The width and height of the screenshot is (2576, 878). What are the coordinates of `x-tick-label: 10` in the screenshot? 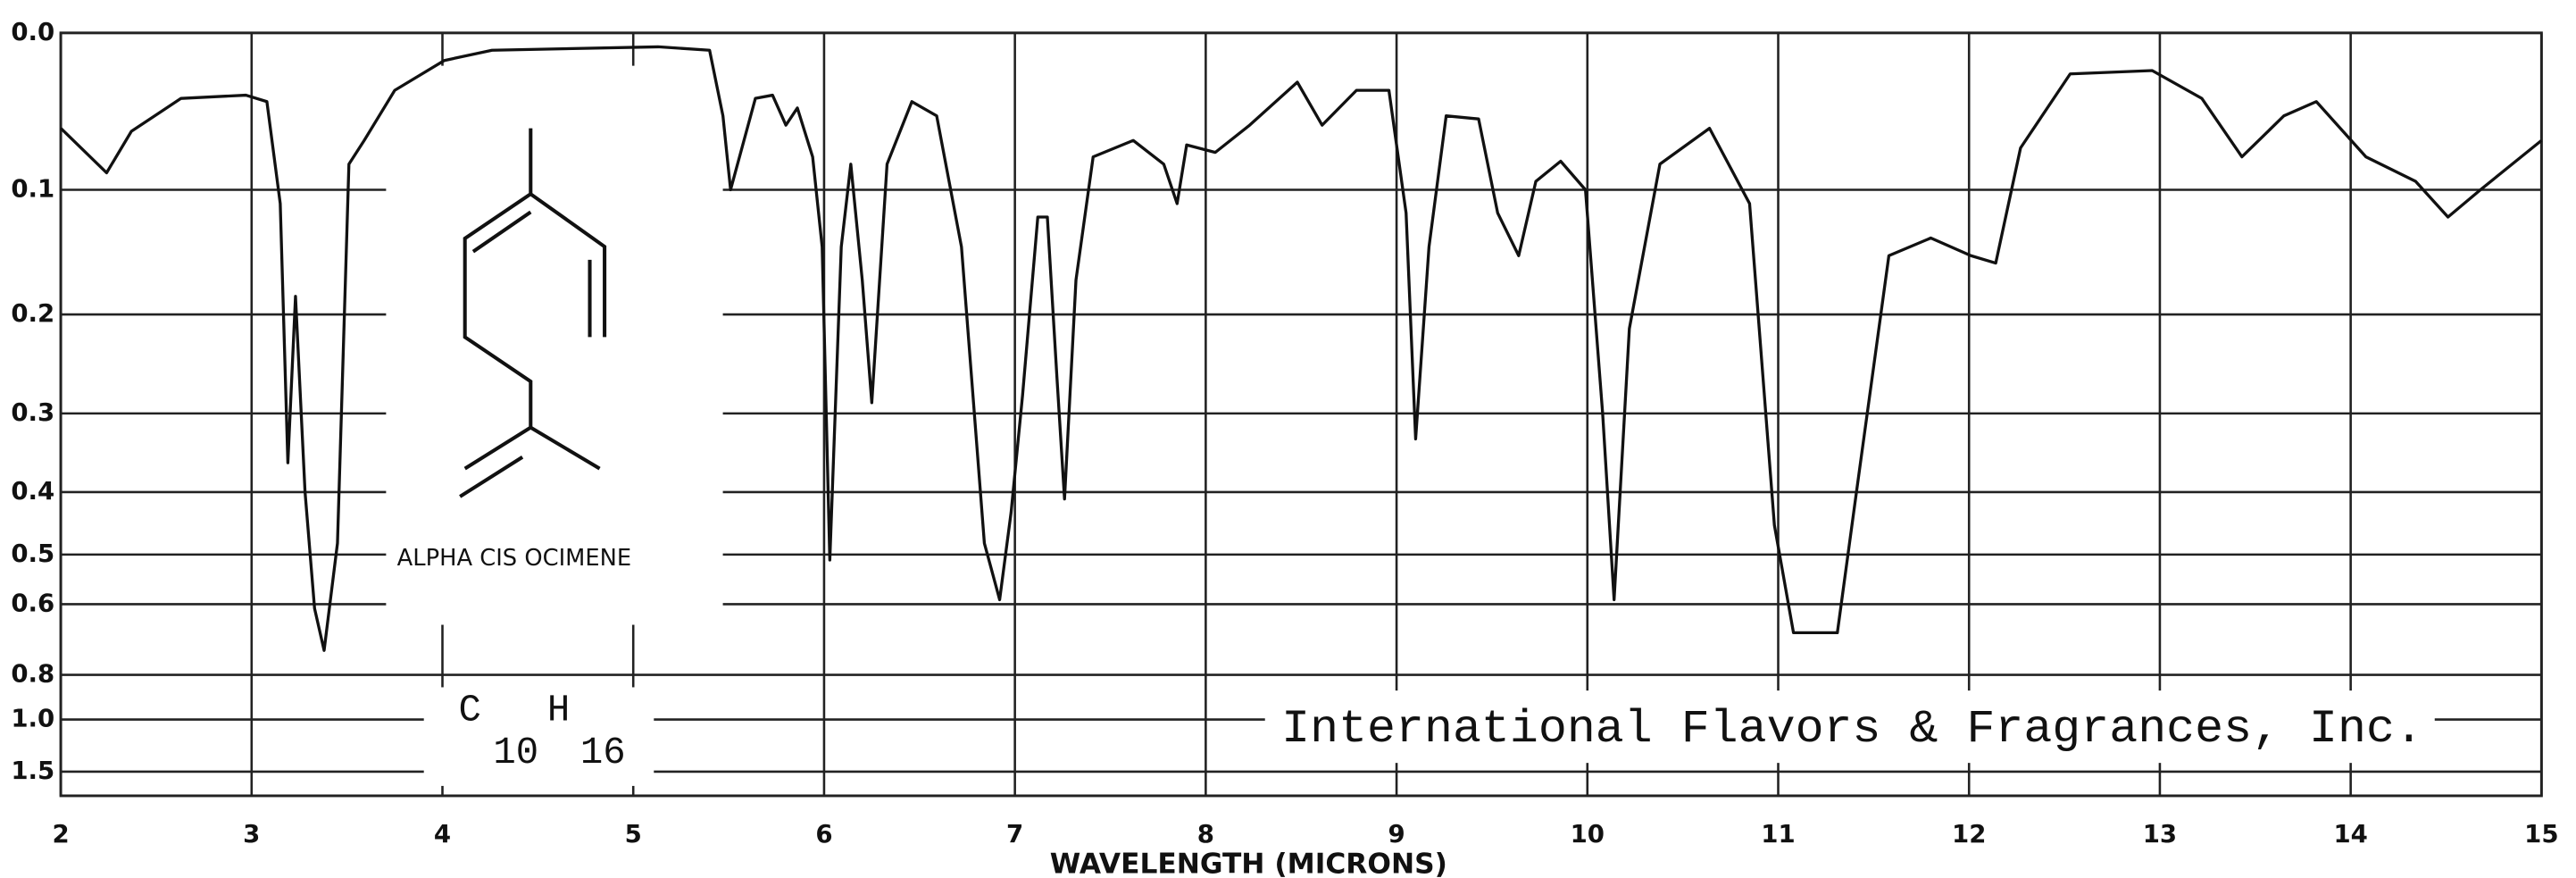 It's located at (1588, 834).